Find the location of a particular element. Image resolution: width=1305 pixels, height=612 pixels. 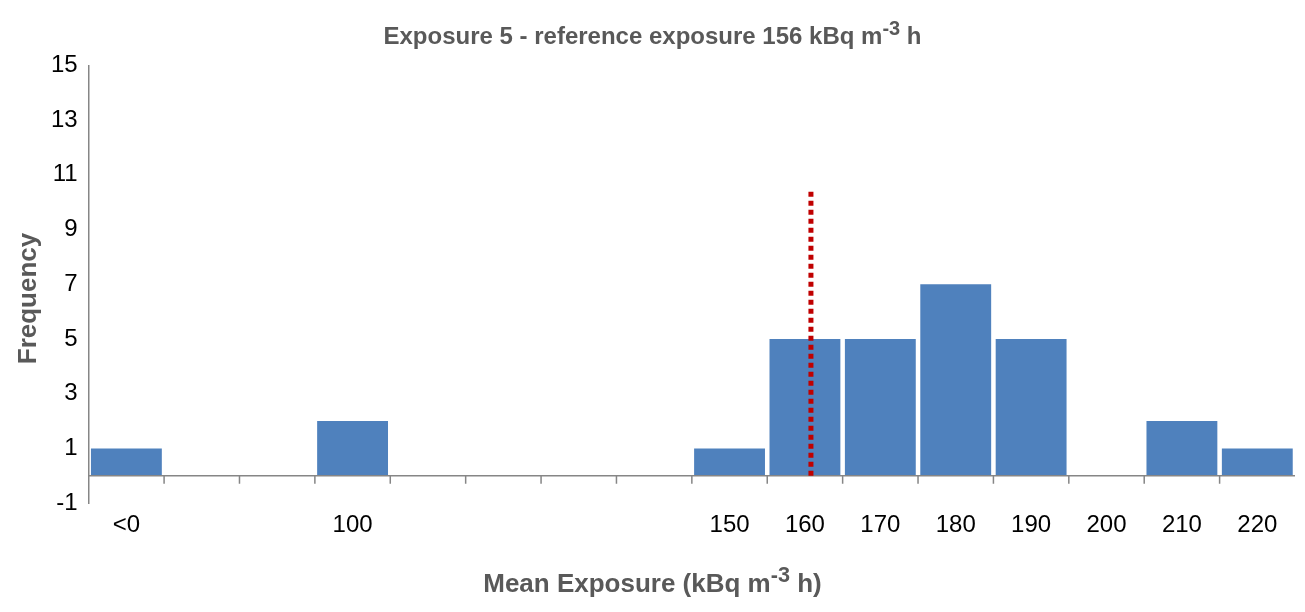

x-tick-label: 220 is located at coordinates (1257, 524).